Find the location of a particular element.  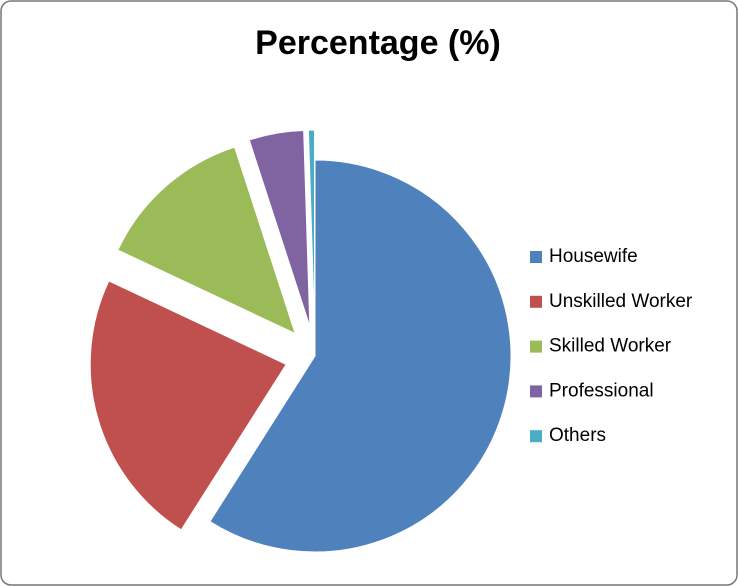

legend-text: Unskilled Worker is located at coordinates (621, 301).